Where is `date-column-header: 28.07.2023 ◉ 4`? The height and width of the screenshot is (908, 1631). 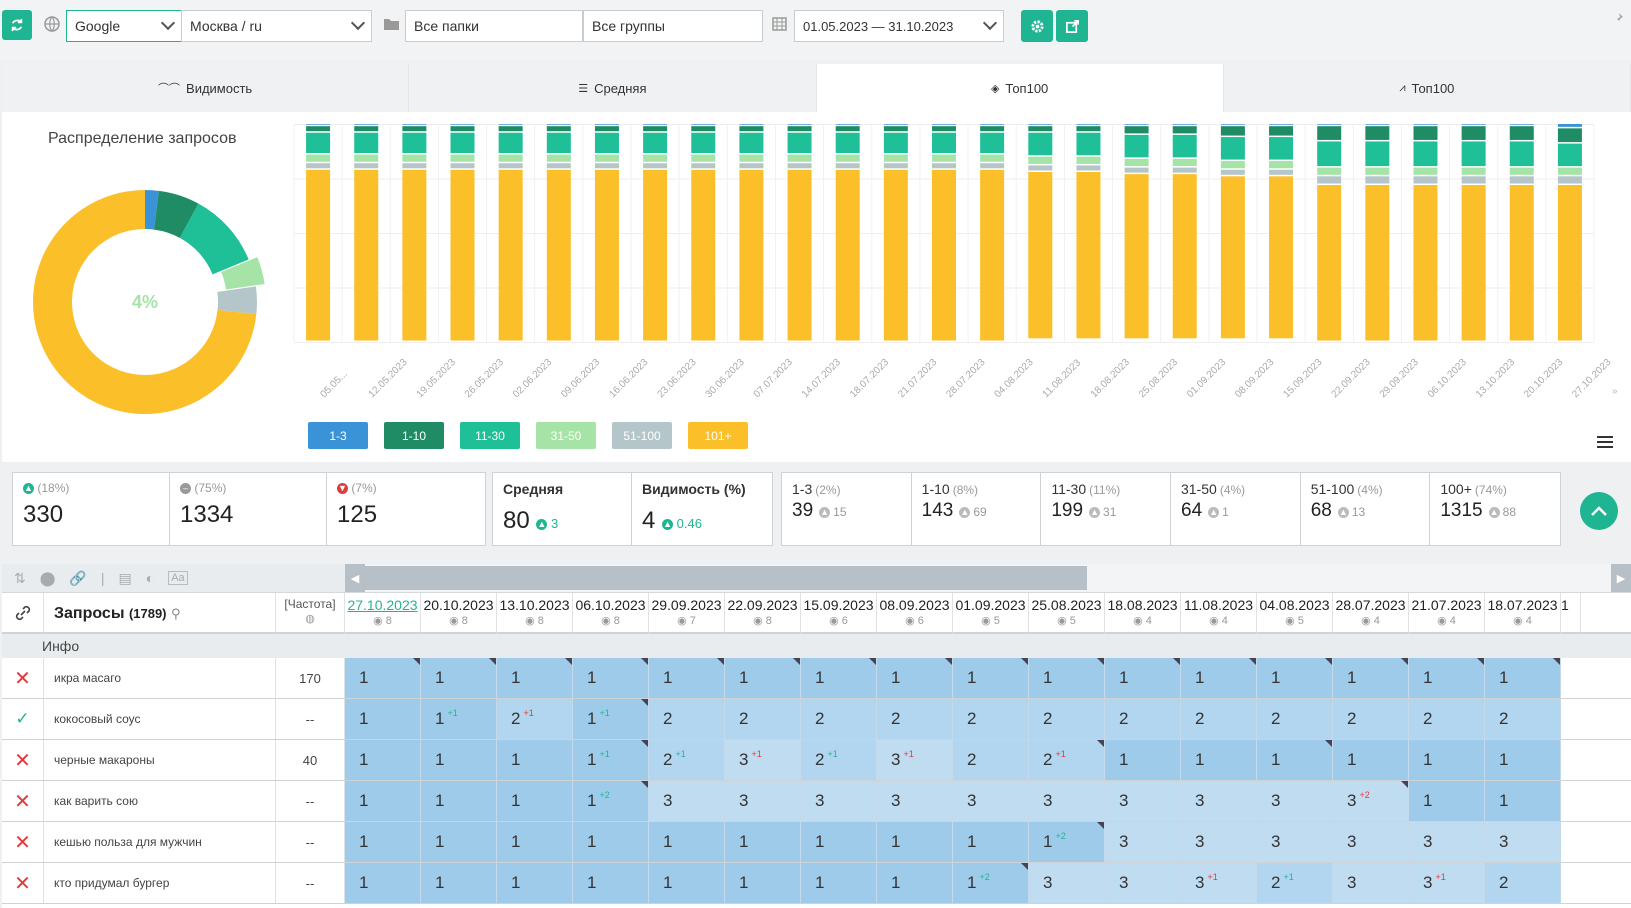
date-column-header: 28.07.2023 ◉ 4 is located at coordinates (1371, 613).